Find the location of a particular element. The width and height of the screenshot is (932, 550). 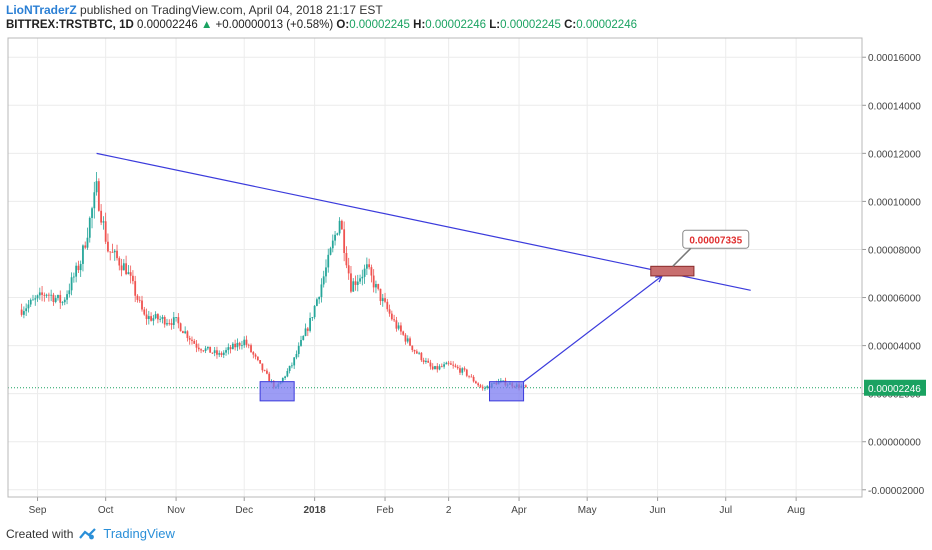

close-label: C: is located at coordinates (570, 25).